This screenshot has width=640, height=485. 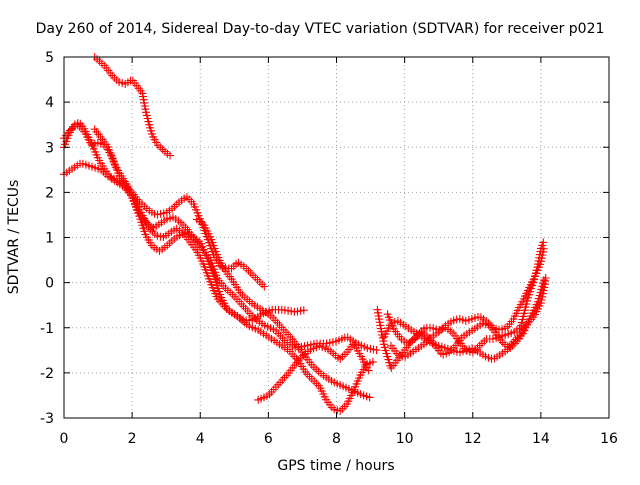 I want to click on x-tick-label: 14, so click(x=541, y=439).